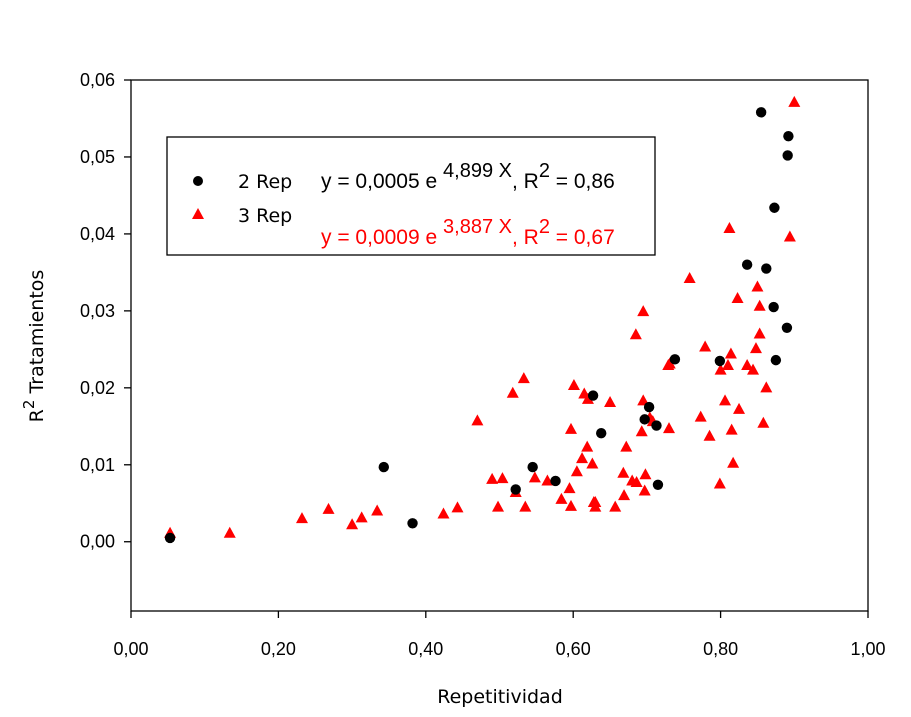  What do you see at coordinates (97, 157) in the screenshot?
I see `y-tick-label: 0,05` at bounding box center [97, 157].